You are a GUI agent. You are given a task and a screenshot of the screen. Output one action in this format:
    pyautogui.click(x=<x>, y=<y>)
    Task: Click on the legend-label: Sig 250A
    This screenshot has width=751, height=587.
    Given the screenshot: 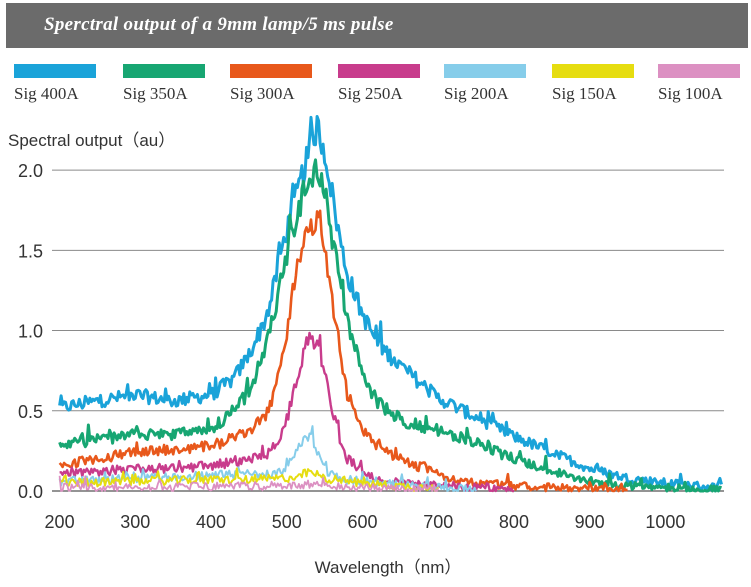 What is the action you would take?
    pyautogui.click(x=370, y=93)
    